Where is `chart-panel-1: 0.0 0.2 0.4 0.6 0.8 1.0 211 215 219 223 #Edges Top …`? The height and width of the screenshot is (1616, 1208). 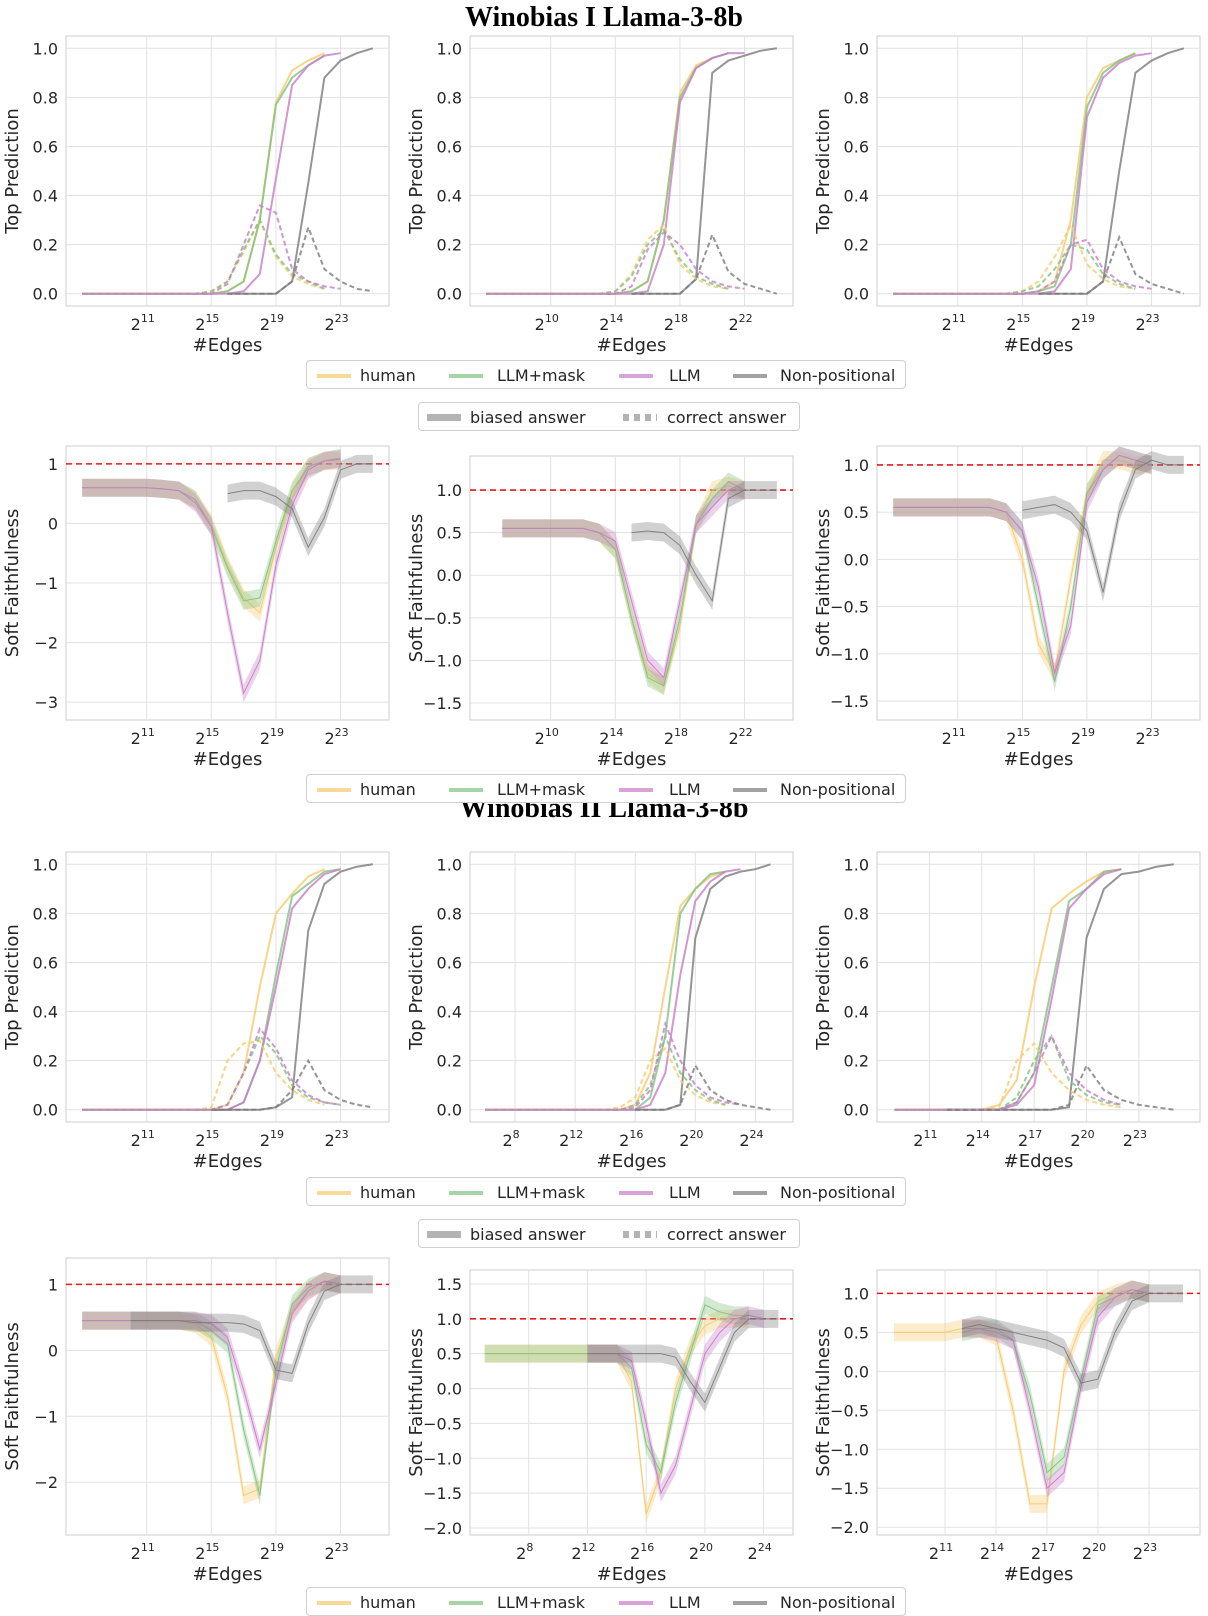
chart-panel-1: 0.0 0.2 0.4 0.6 0.8 1.0 211 215 219 223 #Edges Top … is located at coordinates (196, 195).